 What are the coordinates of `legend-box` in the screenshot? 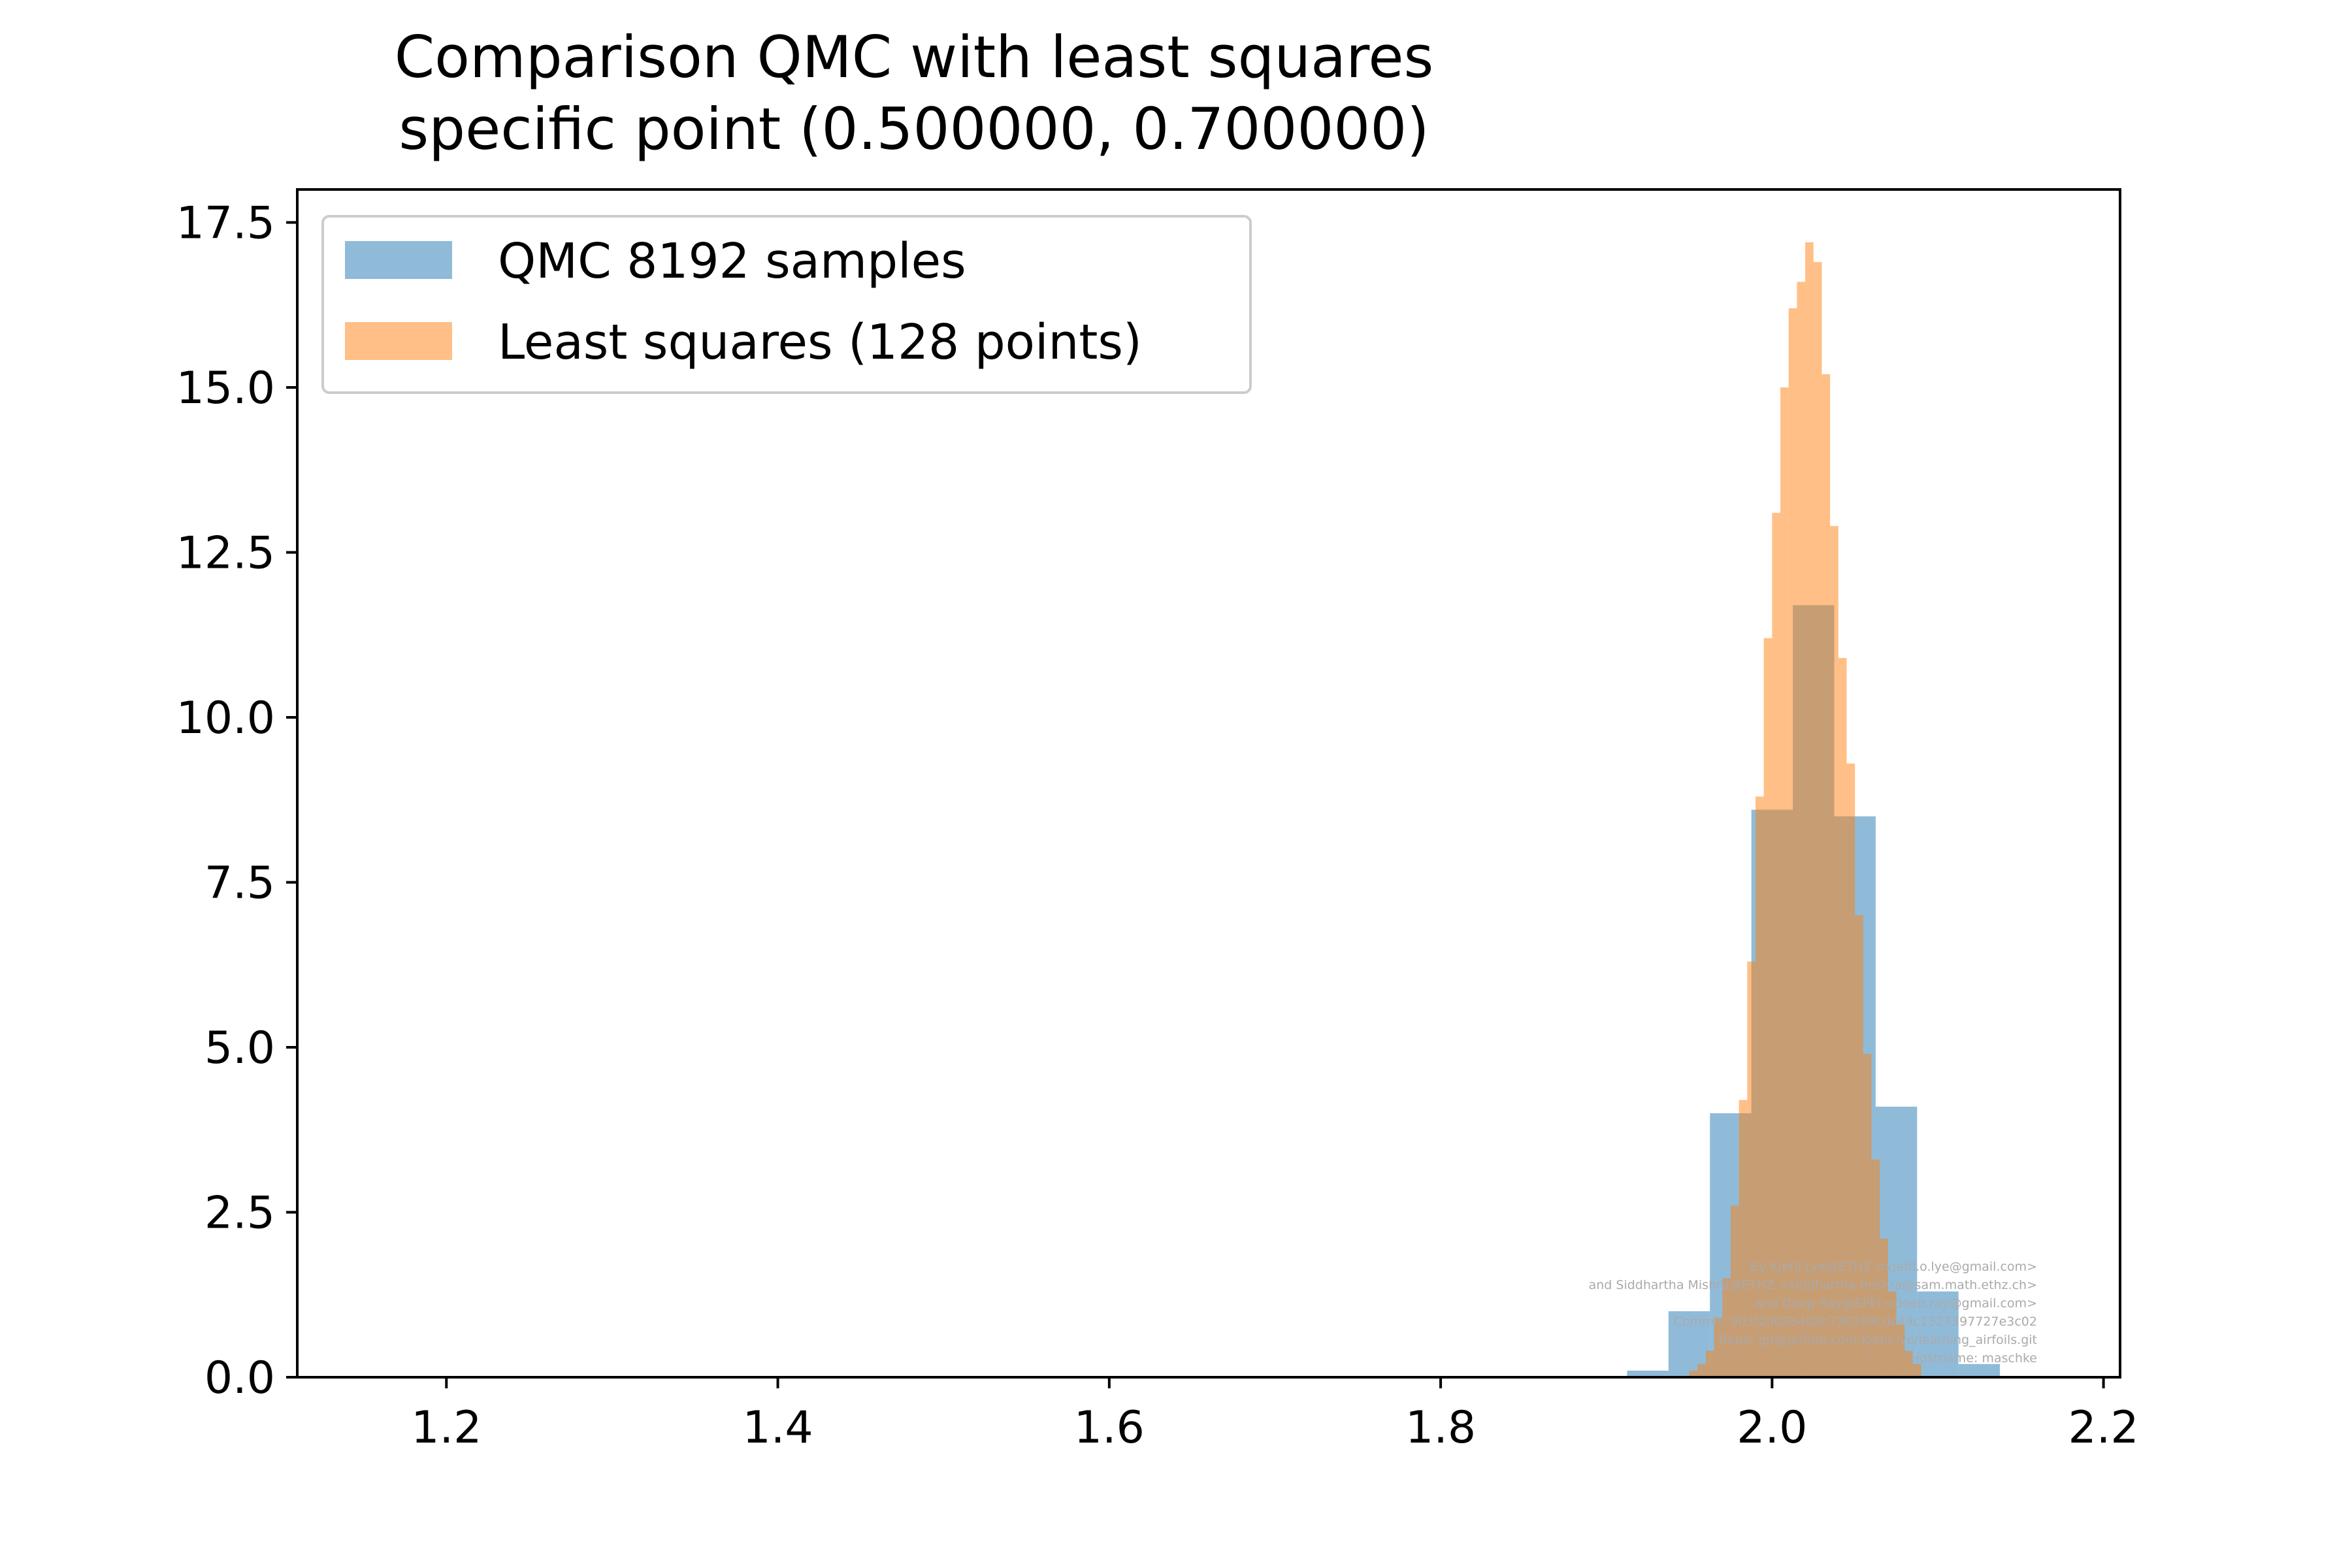 It's located at (786, 304).